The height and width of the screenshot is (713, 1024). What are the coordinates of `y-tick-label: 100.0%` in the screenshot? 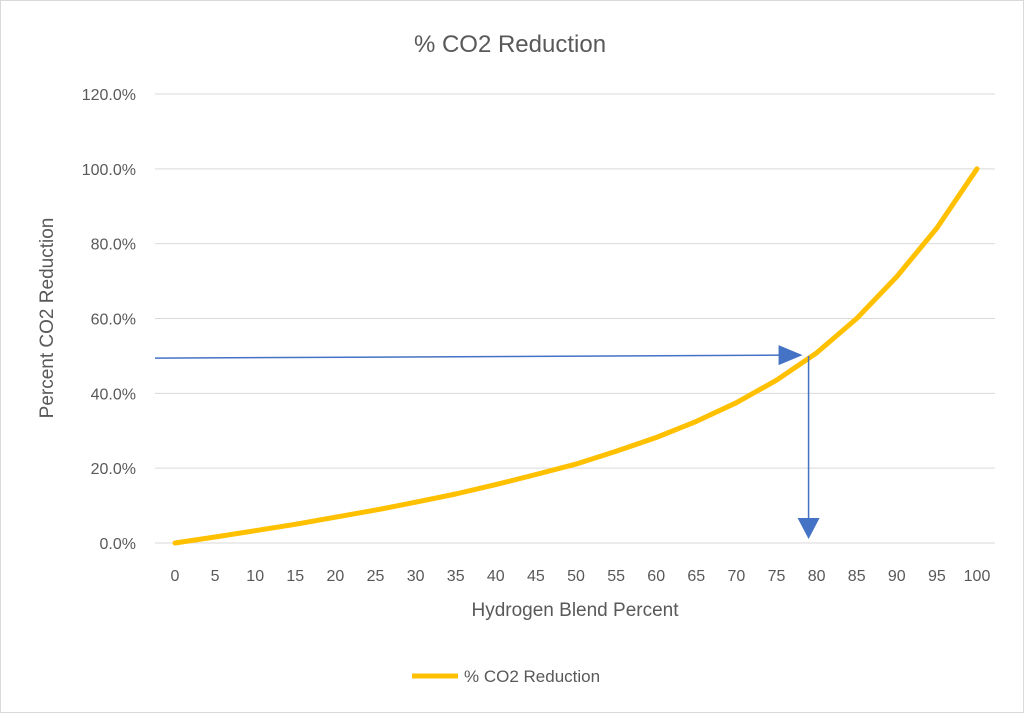 It's located at (109, 170).